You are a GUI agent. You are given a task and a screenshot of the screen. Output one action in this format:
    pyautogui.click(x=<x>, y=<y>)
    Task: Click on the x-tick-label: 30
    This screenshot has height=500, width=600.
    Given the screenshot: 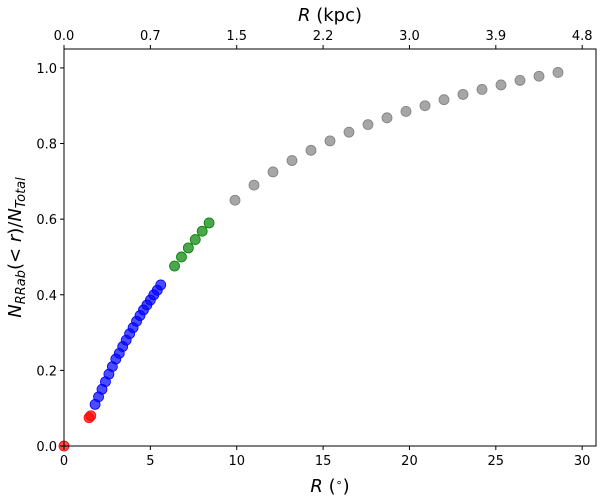 What is the action you would take?
    pyautogui.click(x=582, y=461)
    